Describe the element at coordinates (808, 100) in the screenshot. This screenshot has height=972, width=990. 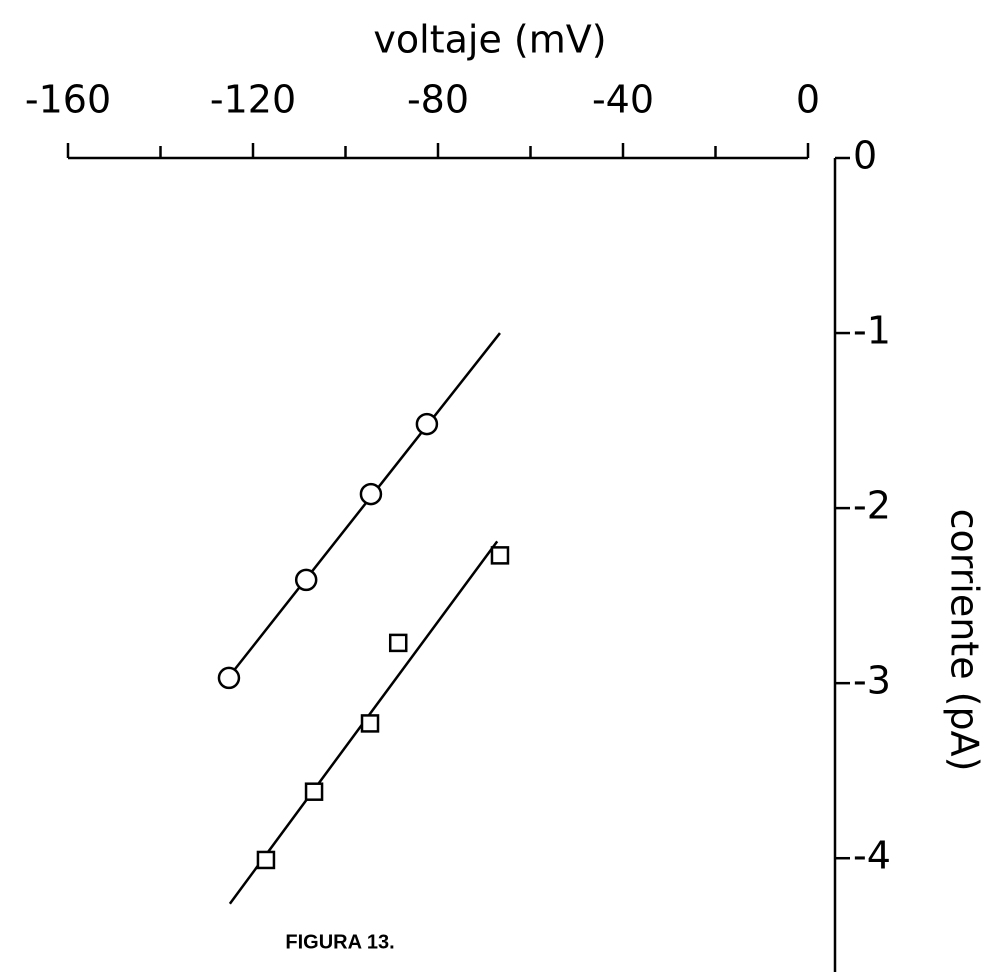
I see `x-tick-label: 0` at that location.